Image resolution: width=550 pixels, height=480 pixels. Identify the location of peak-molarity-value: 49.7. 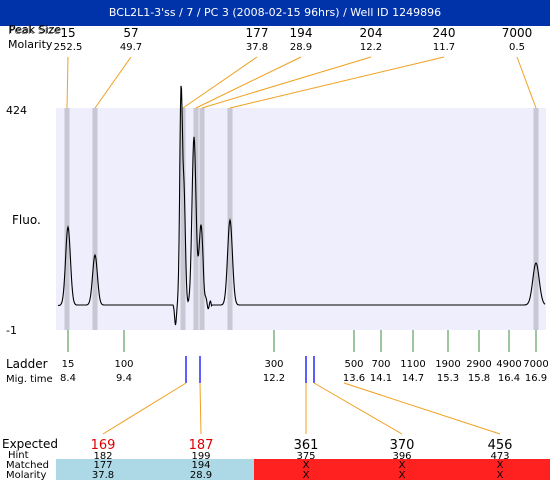
(131, 47).